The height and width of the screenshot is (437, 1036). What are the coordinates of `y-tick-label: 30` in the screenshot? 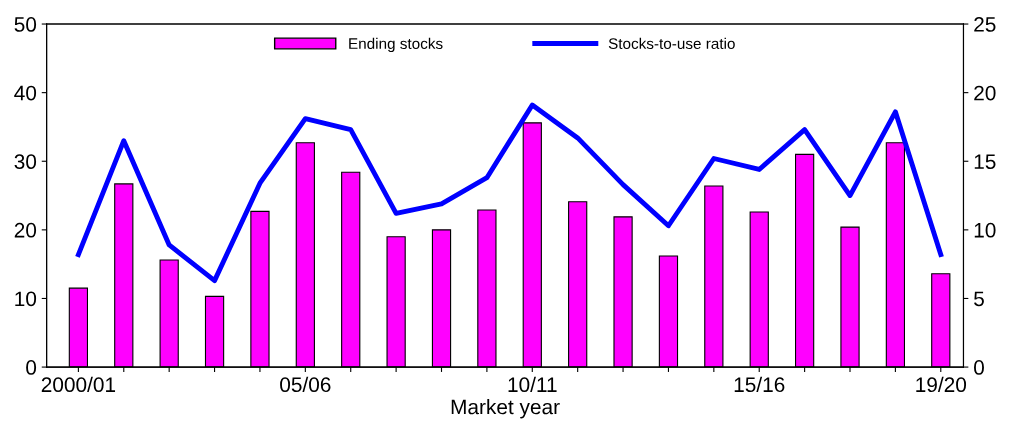 It's located at (25, 162).